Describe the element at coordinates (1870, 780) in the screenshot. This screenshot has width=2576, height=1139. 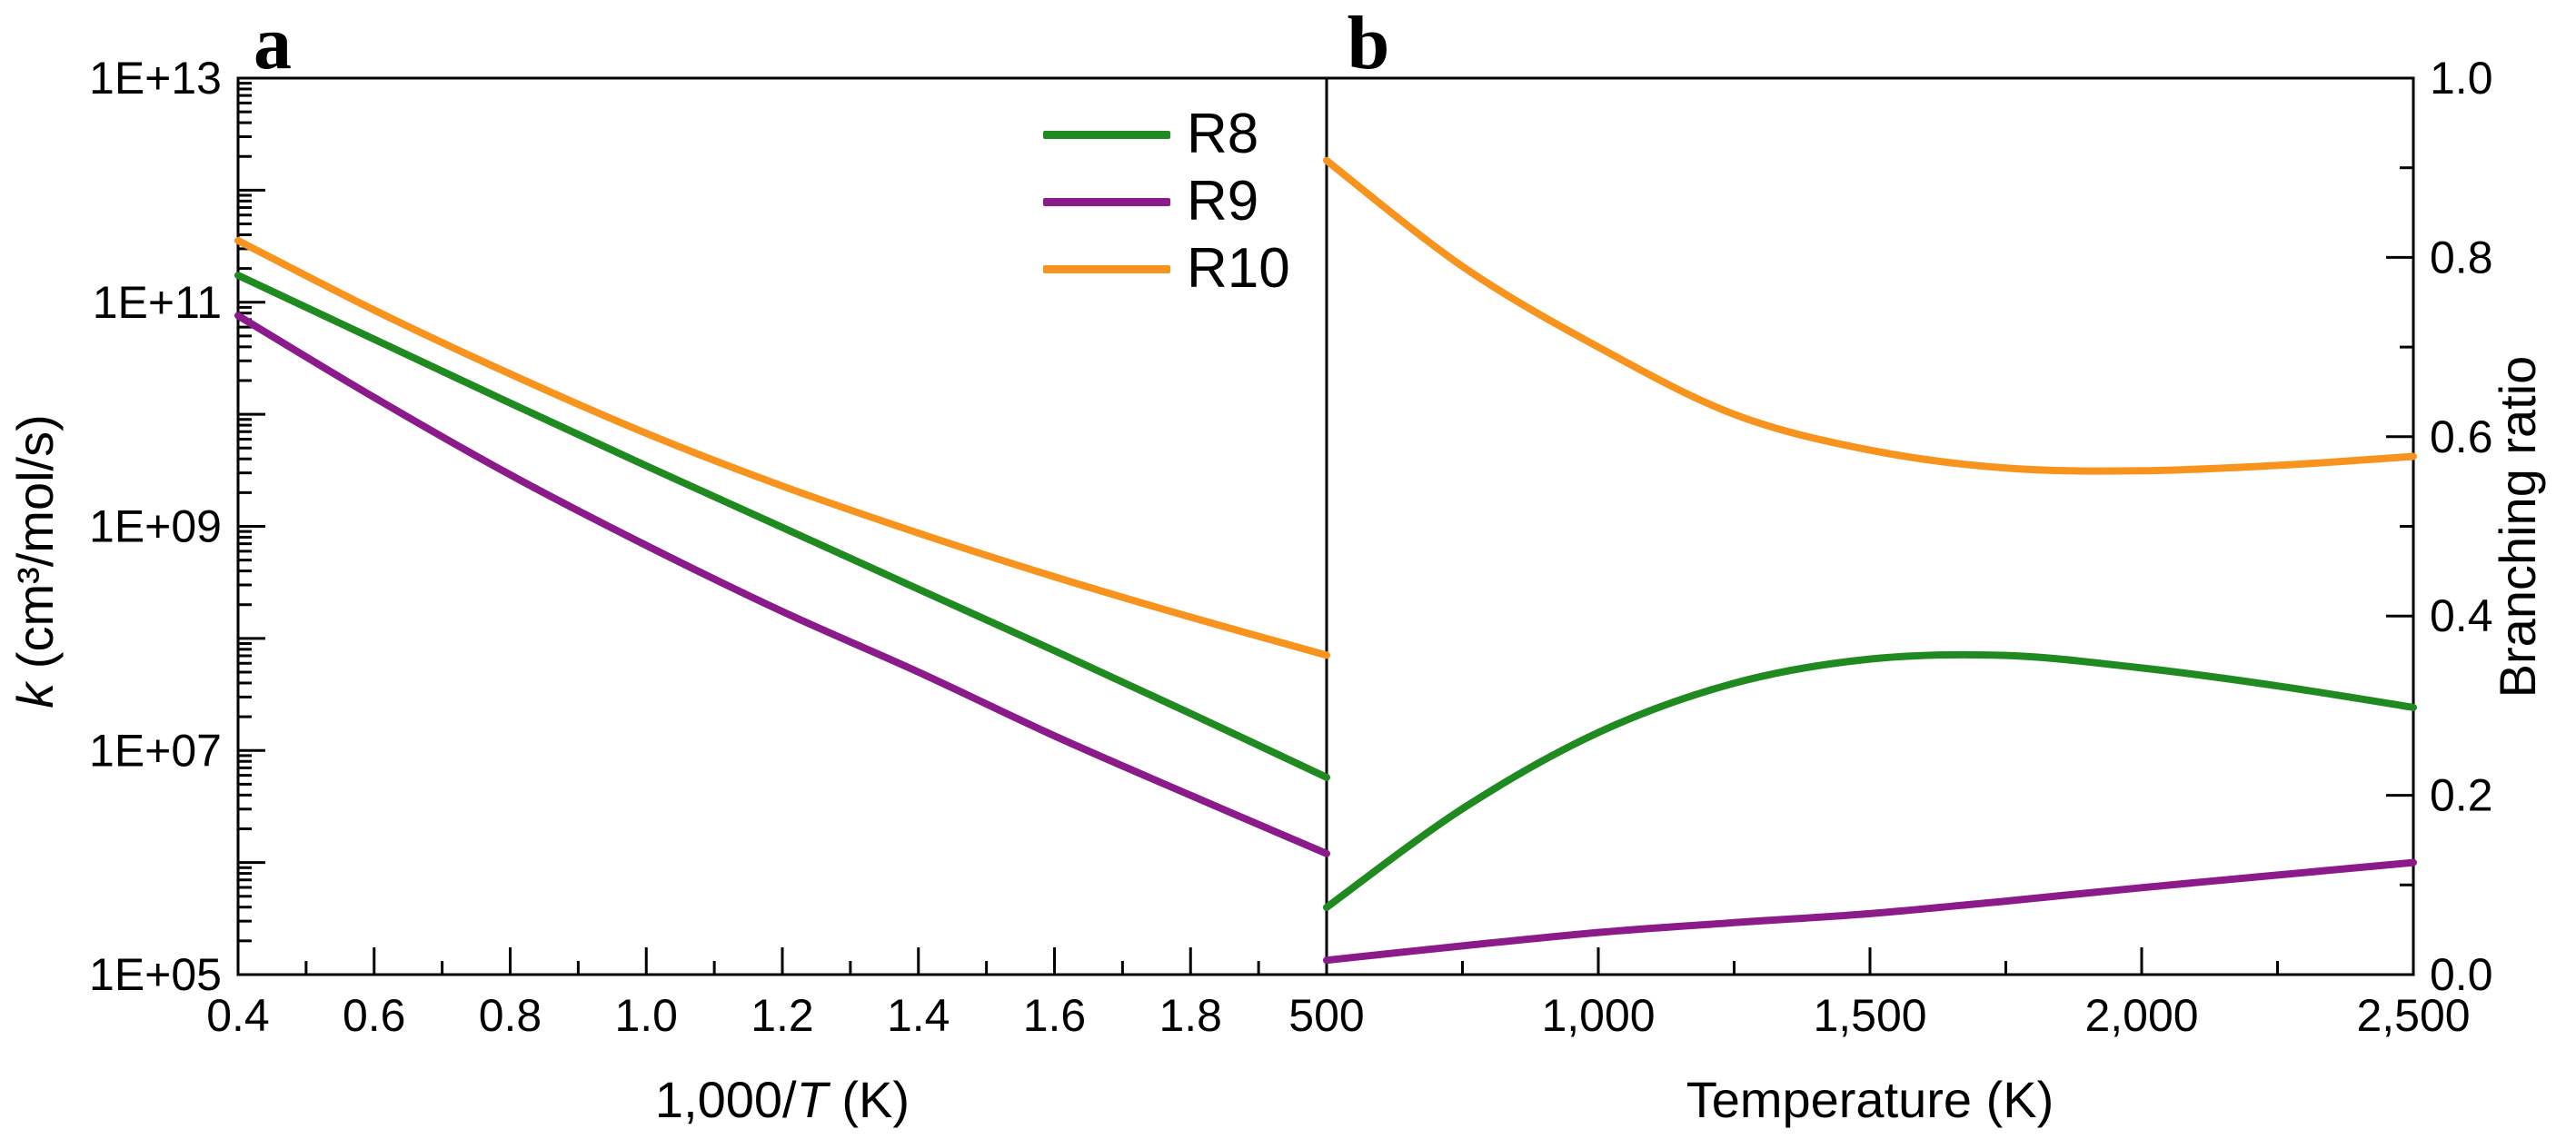
I see `series-r8-panel-b` at that location.